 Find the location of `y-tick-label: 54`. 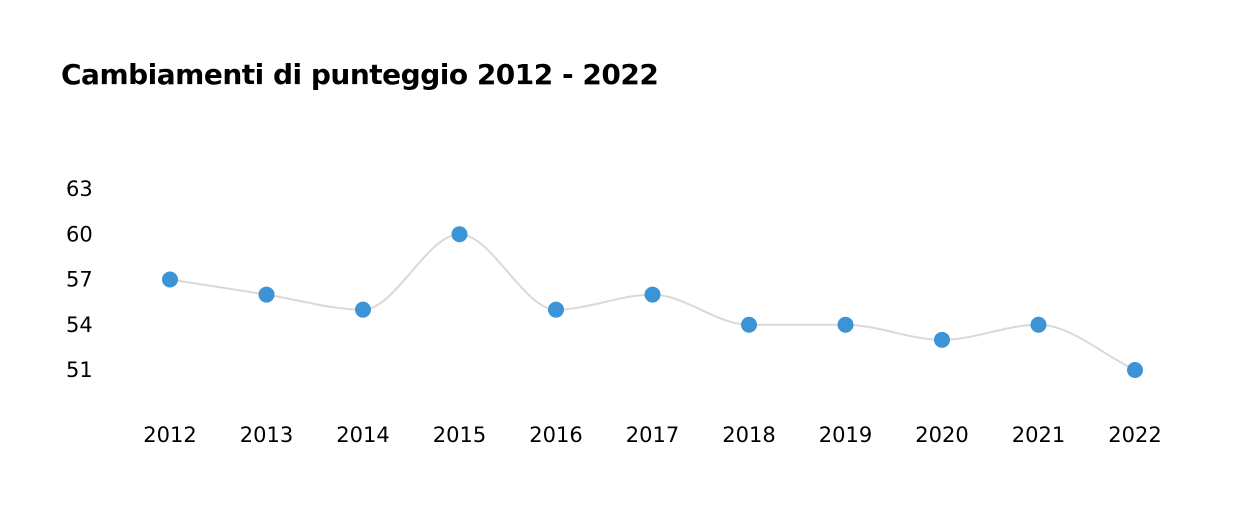

y-tick-label: 54 is located at coordinates (79, 325).